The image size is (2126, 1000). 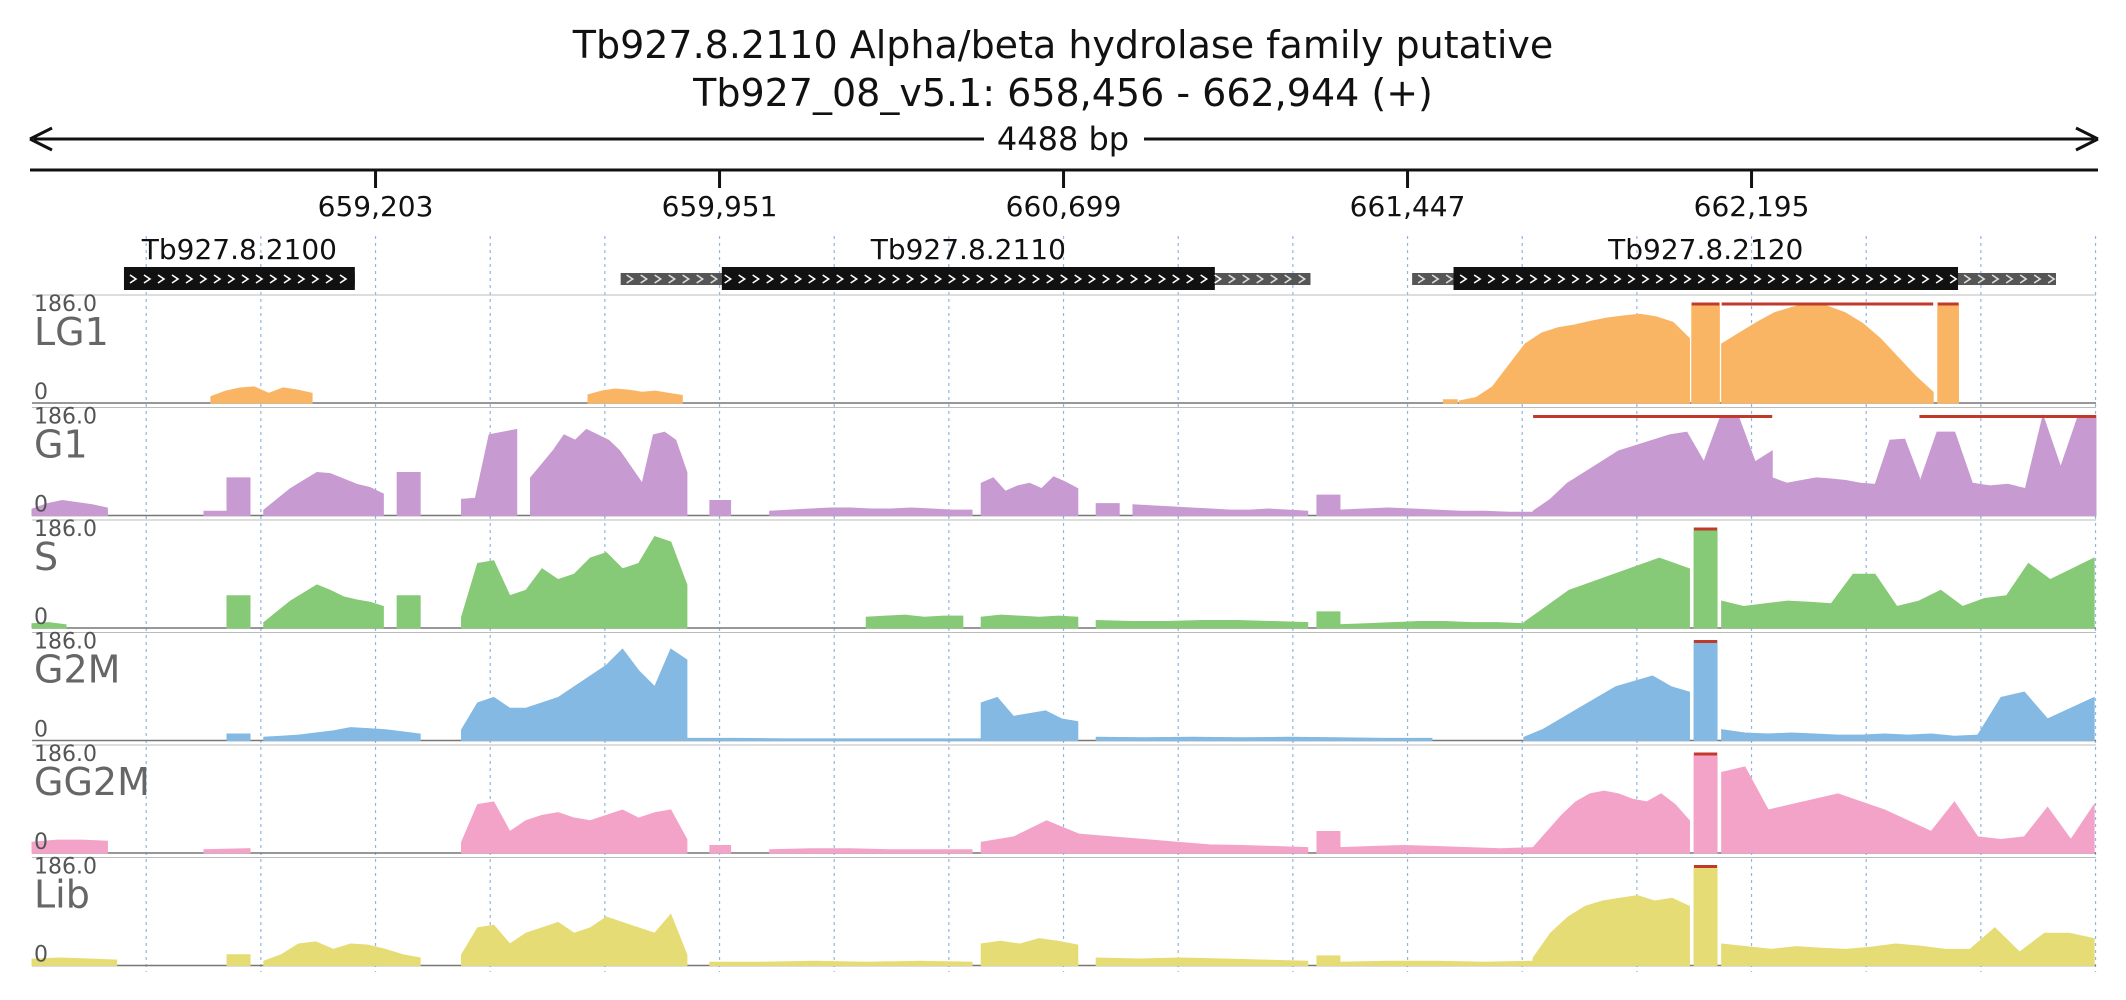 I want to click on track-name: GG2M, so click(x=92, y=782).